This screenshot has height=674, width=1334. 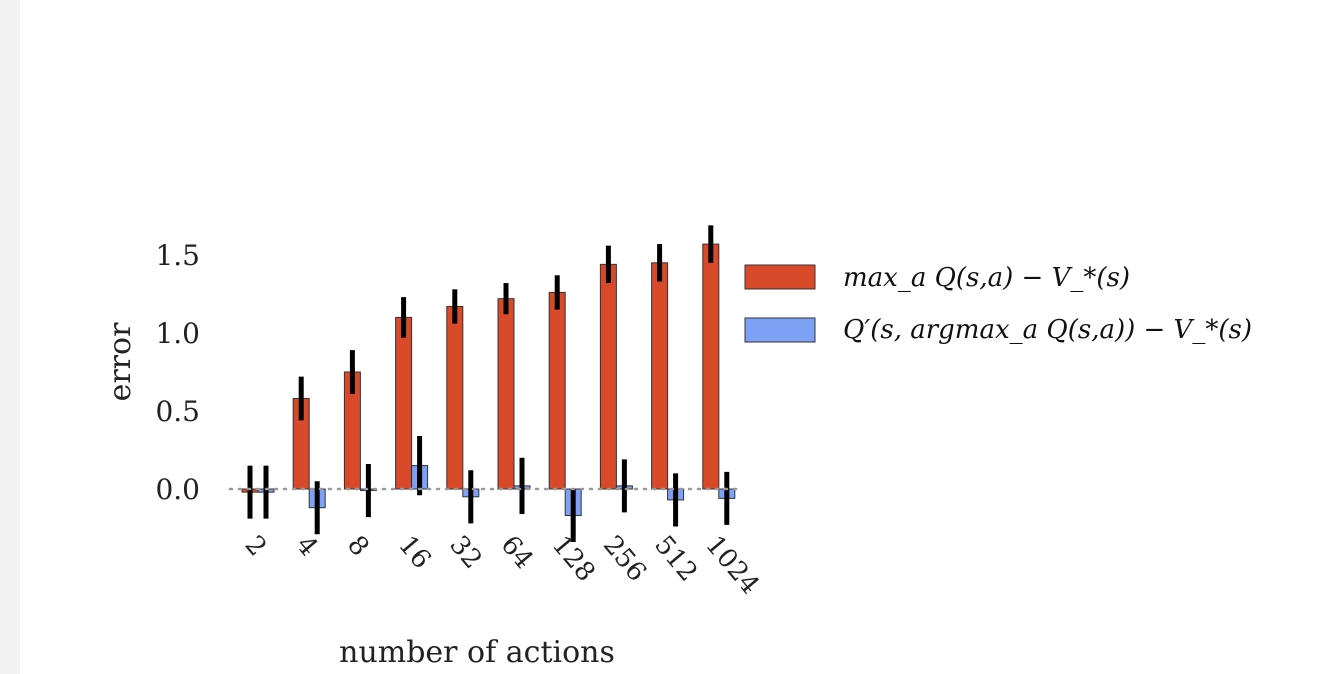 What do you see at coordinates (120, 361) in the screenshot?
I see `y-axis-label: error` at bounding box center [120, 361].